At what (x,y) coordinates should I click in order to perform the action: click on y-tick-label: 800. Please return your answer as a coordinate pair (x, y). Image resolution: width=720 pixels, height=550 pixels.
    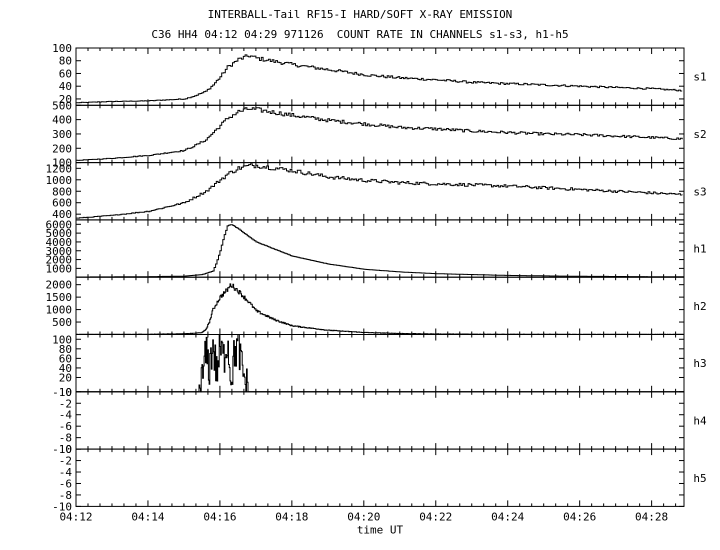
    Looking at the image, I should click on (62, 191).